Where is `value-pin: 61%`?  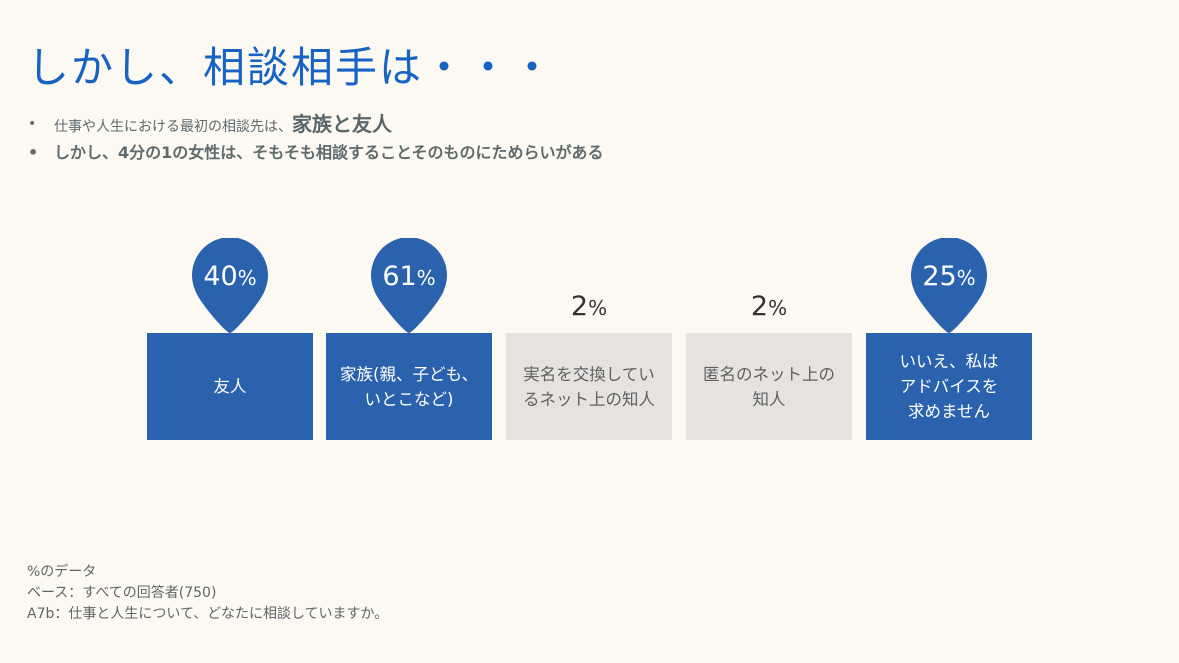
value-pin: 61% is located at coordinates (409, 288).